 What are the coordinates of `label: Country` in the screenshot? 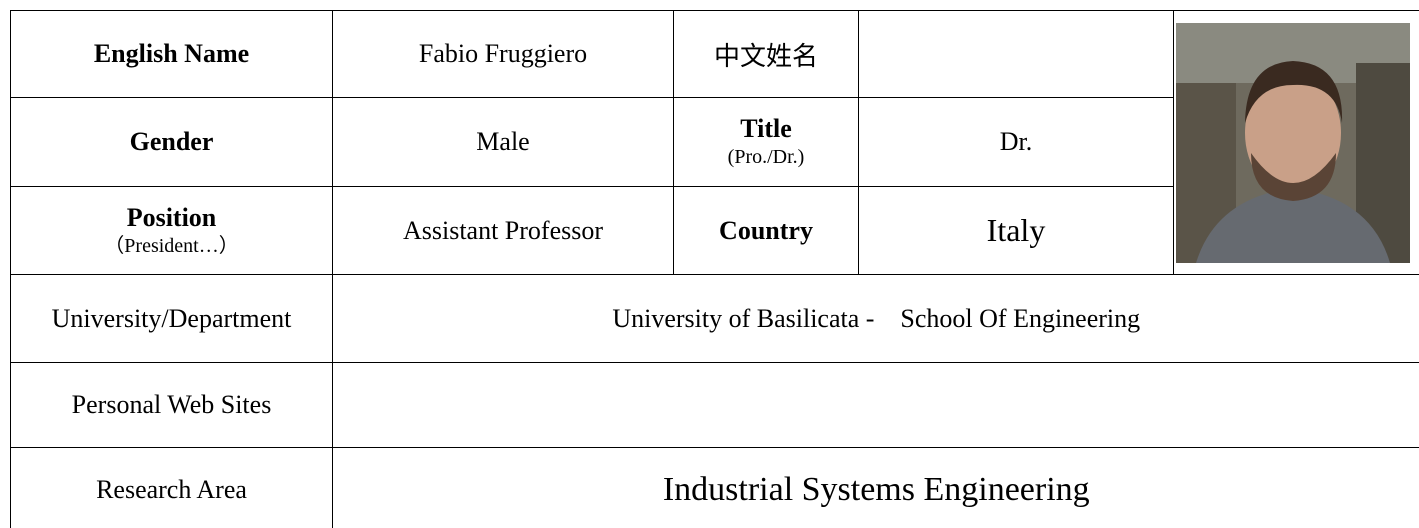 It's located at (766, 230).